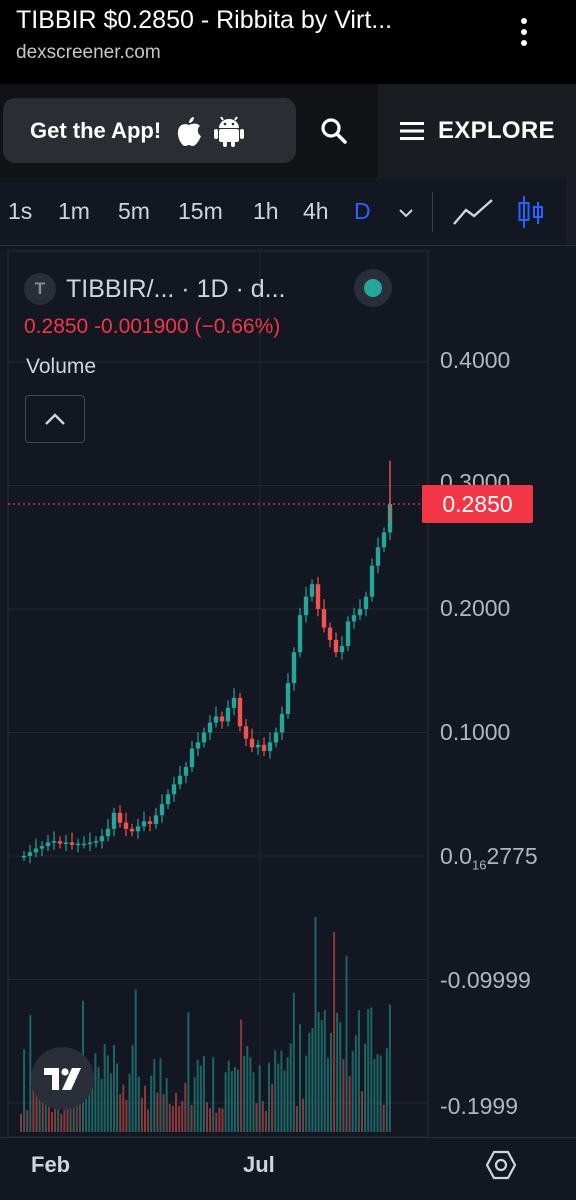 The image size is (576, 1200). Describe the element at coordinates (88, 52) in the screenshot. I see `browser-url: dexscreener.com` at that location.